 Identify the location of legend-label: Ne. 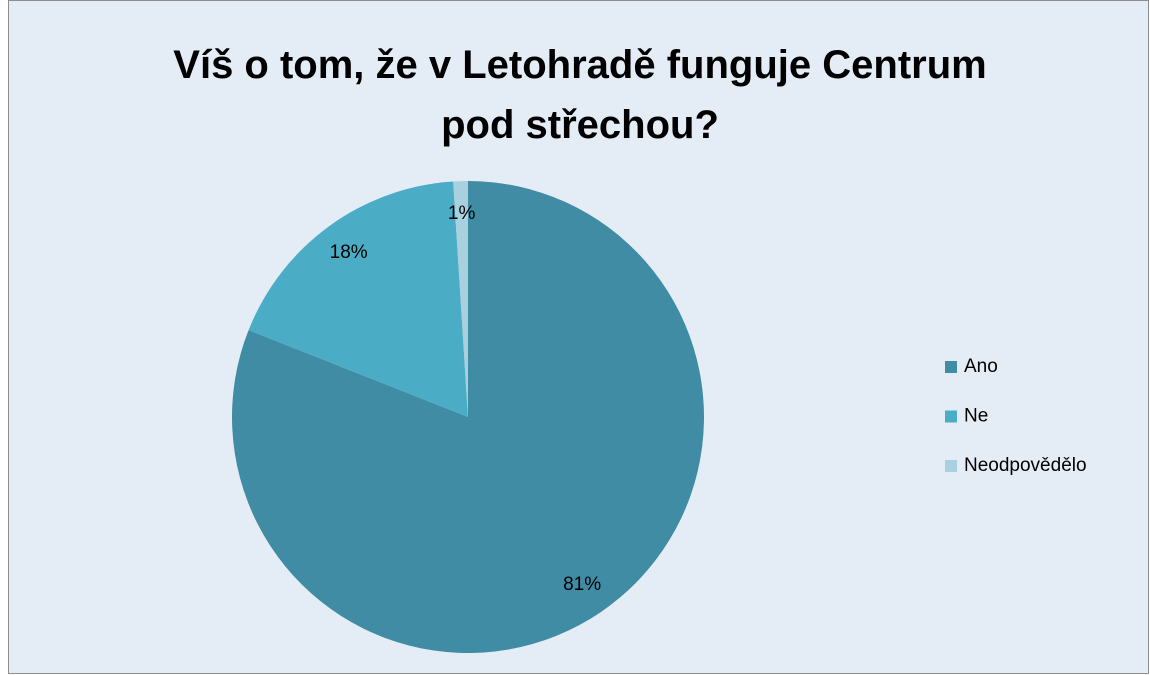
(976, 416).